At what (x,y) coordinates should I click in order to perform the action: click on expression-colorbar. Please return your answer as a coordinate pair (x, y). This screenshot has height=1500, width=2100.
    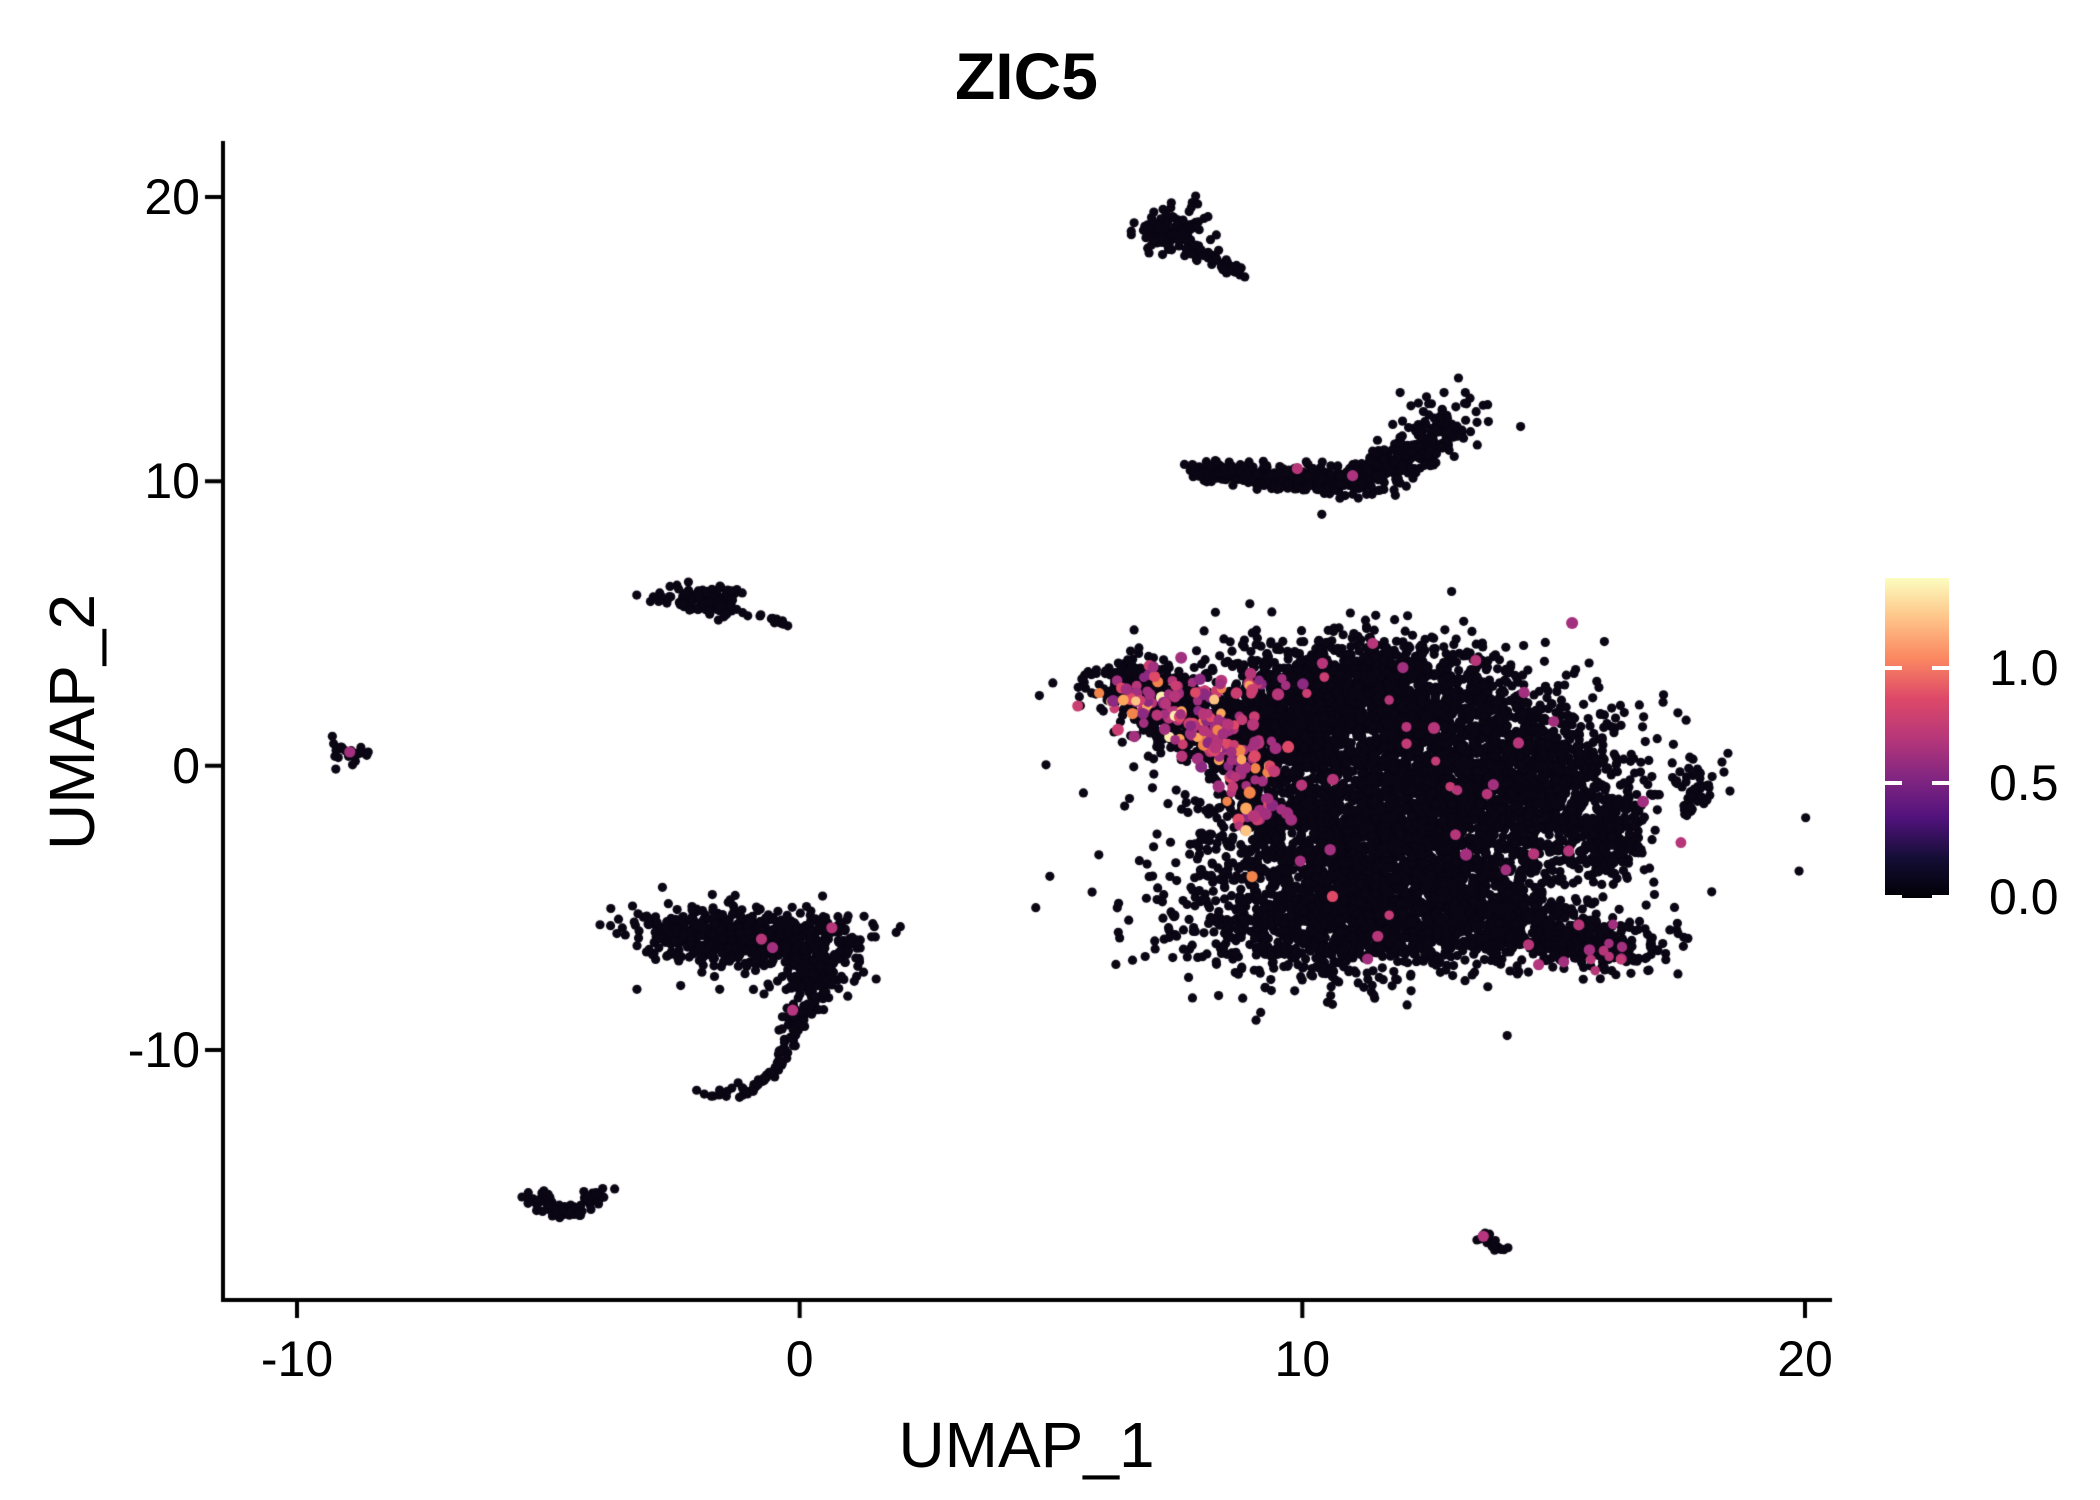
    Looking at the image, I should click on (1917, 738).